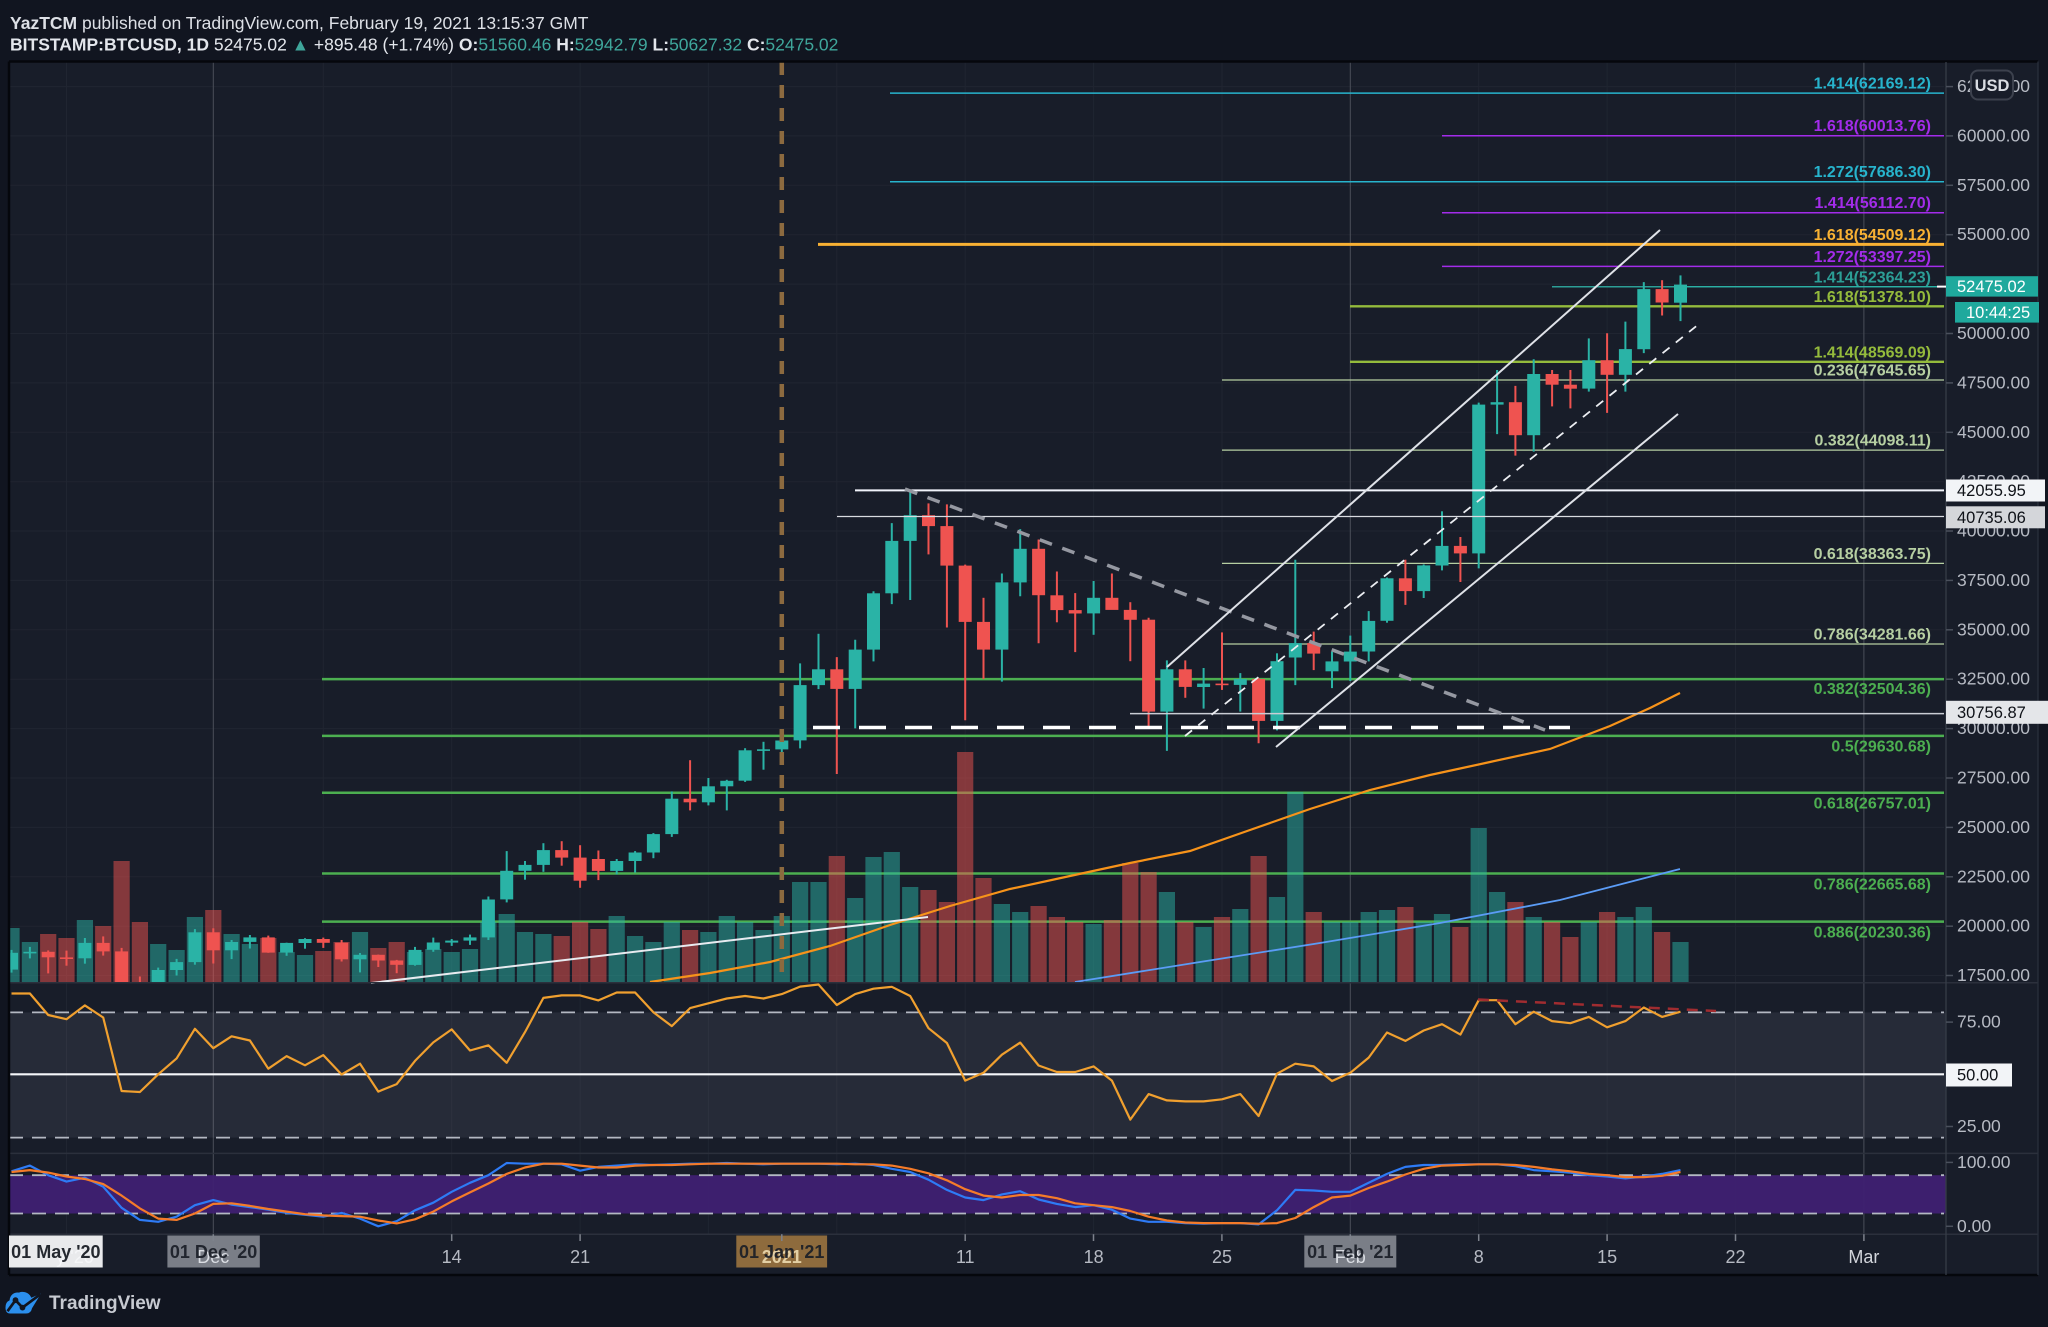  I want to click on svg-text: y '20, so click(74, 1257).